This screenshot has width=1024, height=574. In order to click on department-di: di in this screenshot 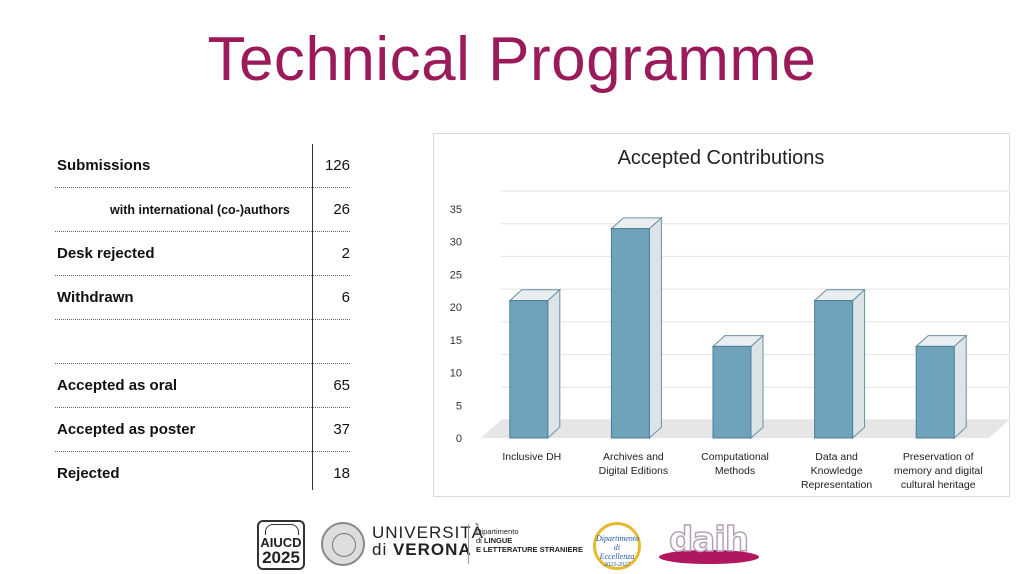, I will do `click(479, 540)`.